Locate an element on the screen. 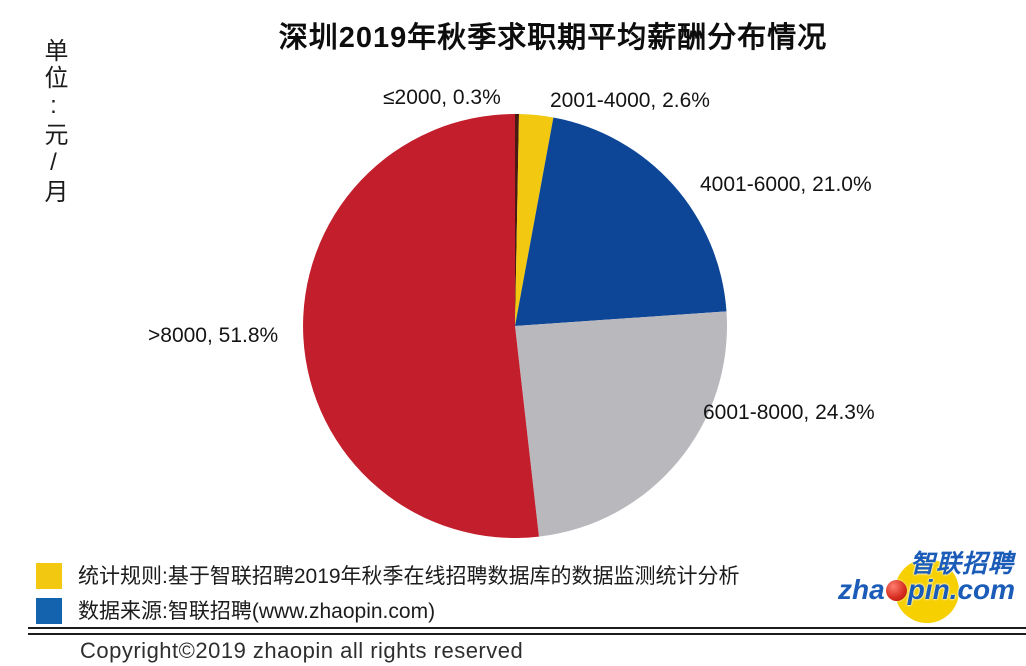  legend-text-source: 数据来源:智联招聘(www.zhaopin.com) is located at coordinates (257, 611).